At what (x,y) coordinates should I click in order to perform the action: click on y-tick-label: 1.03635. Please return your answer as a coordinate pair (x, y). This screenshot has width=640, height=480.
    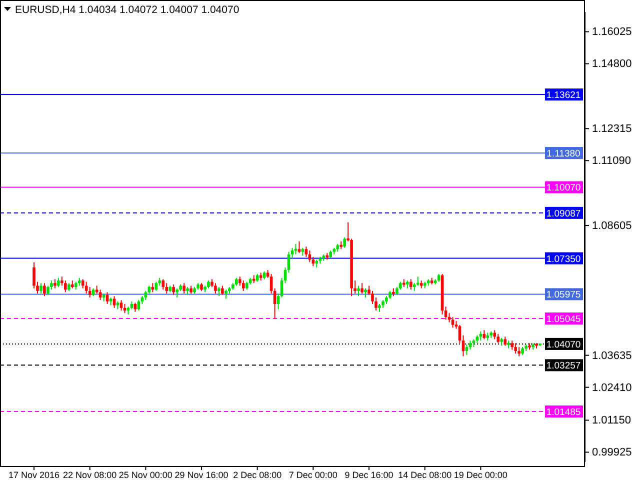
    Looking at the image, I should click on (612, 356).